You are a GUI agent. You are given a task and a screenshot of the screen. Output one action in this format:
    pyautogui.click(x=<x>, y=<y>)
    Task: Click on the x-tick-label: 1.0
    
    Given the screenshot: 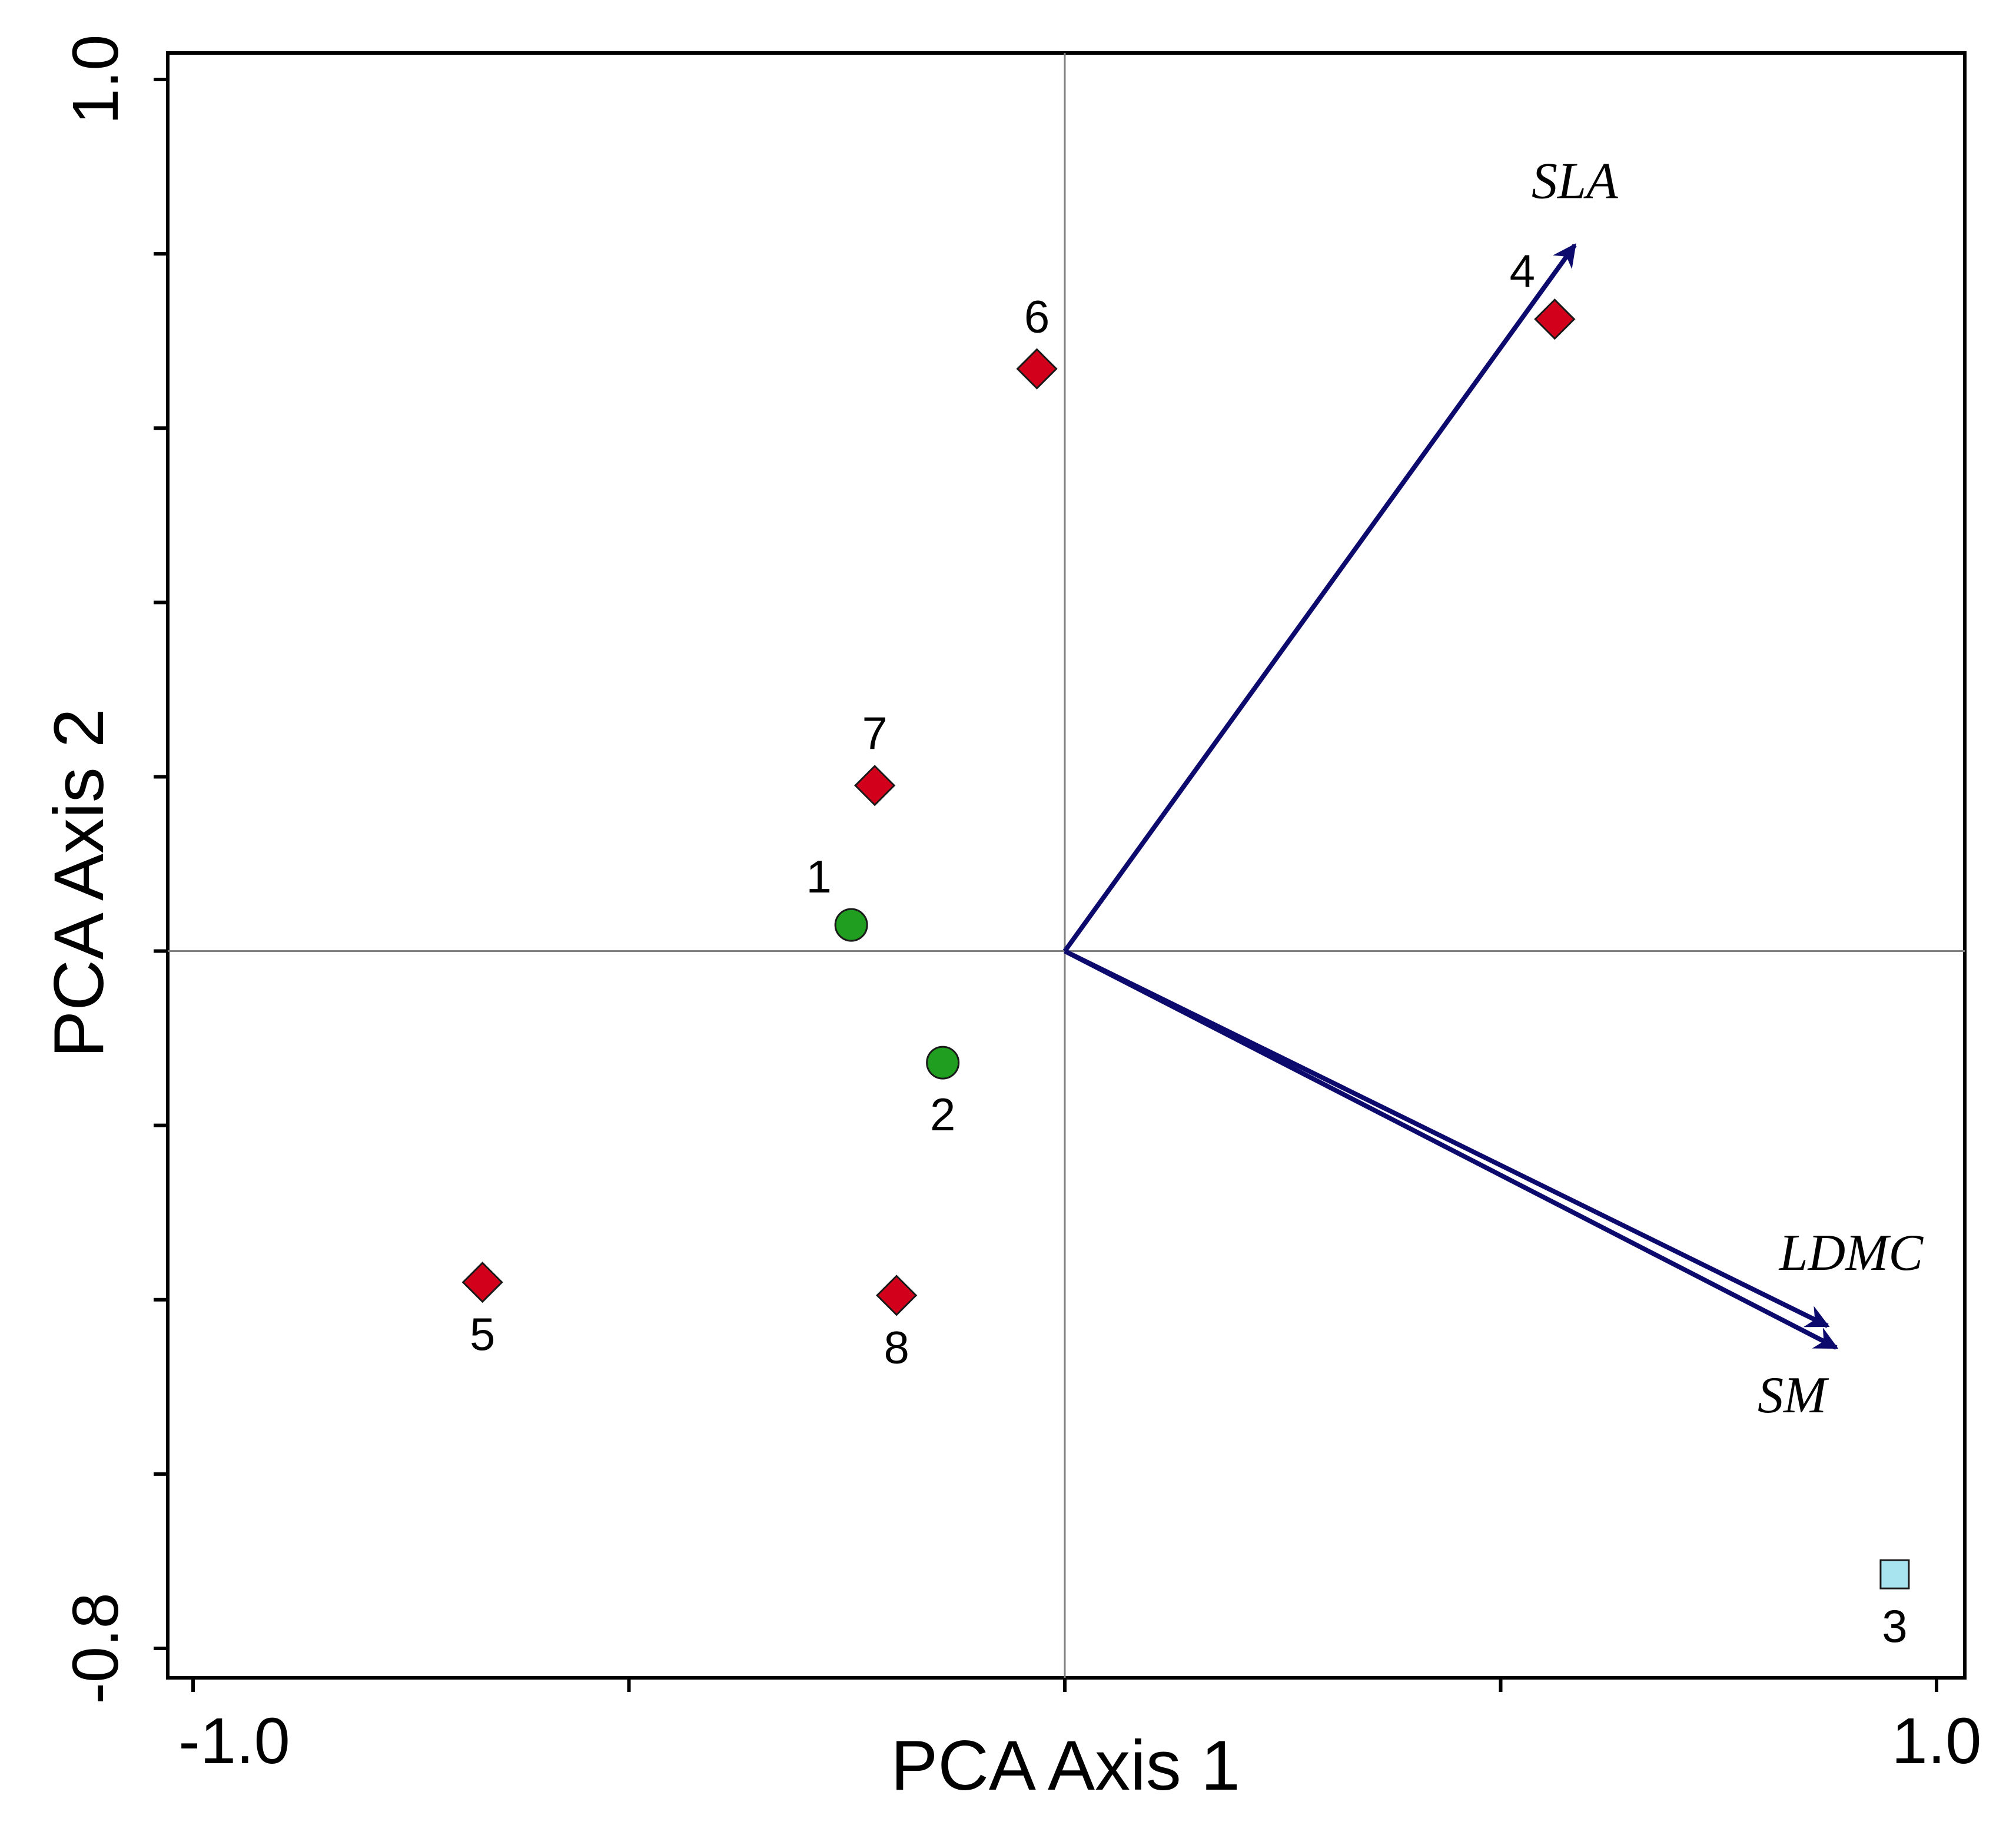 What is the action you would take?
    pyautogui.click(x=1937, y=1741)
    